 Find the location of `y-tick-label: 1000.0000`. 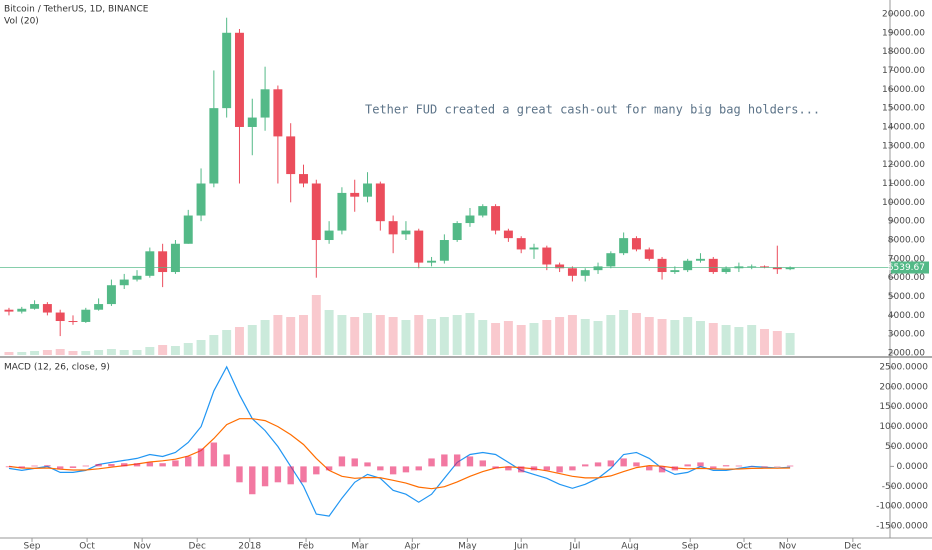

y-tick-label: 1000.0000 is located at coordinates (903, 427).